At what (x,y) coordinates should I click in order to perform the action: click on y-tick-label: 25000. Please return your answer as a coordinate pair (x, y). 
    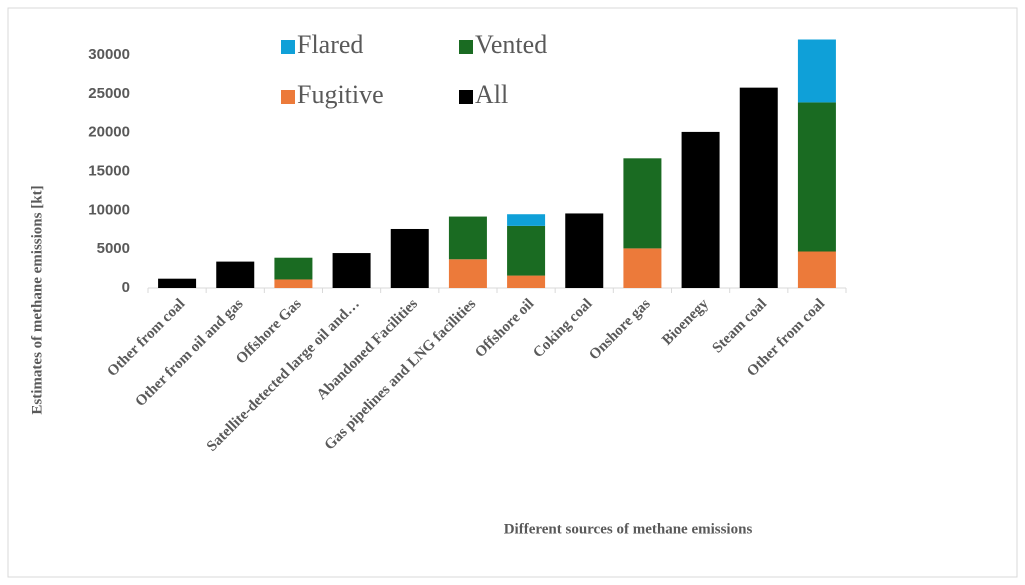
    Looking at the image, I should click on (109, 93).